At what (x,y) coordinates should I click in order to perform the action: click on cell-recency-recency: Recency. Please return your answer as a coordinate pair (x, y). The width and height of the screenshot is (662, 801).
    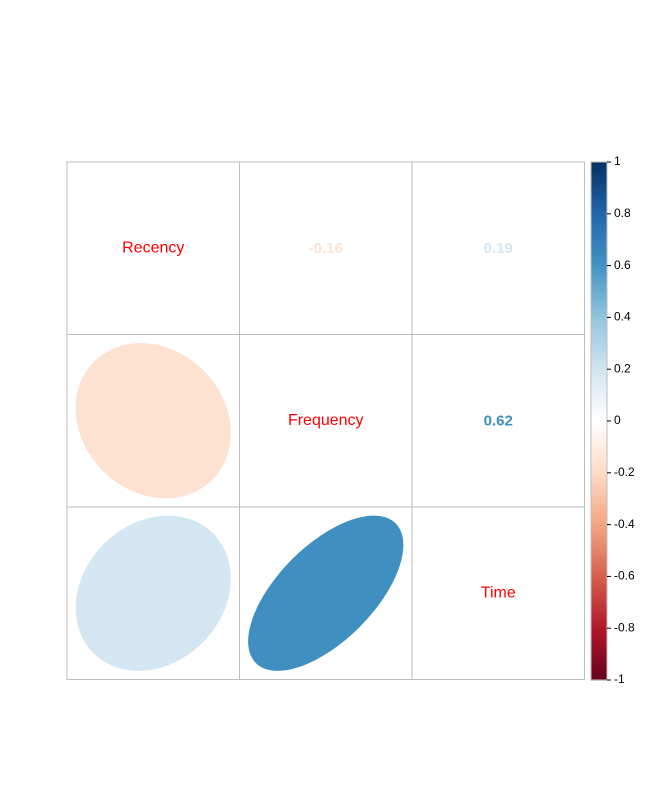
    Looking at the image, I should click on (153, 248).